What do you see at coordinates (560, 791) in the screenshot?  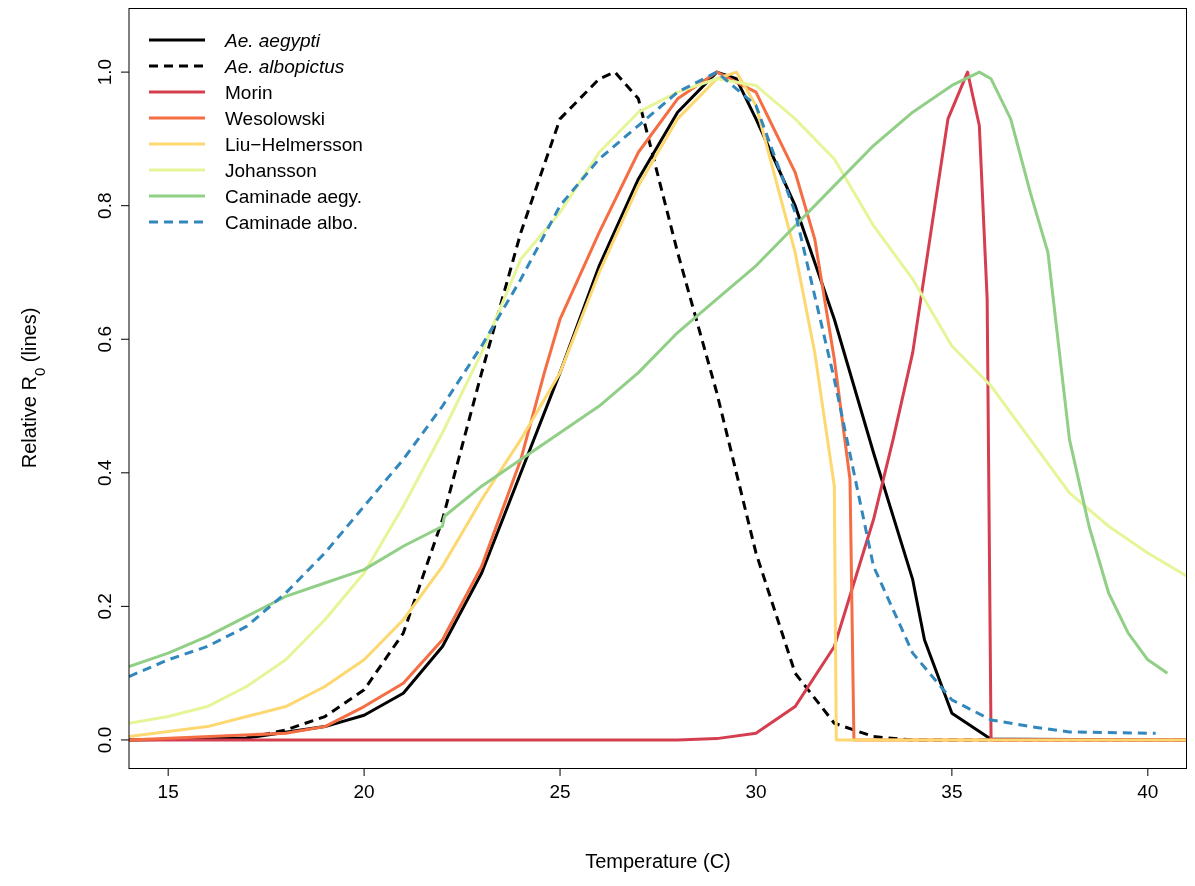 I see `x-tick-label: 25` at bounding box center [560, 791].